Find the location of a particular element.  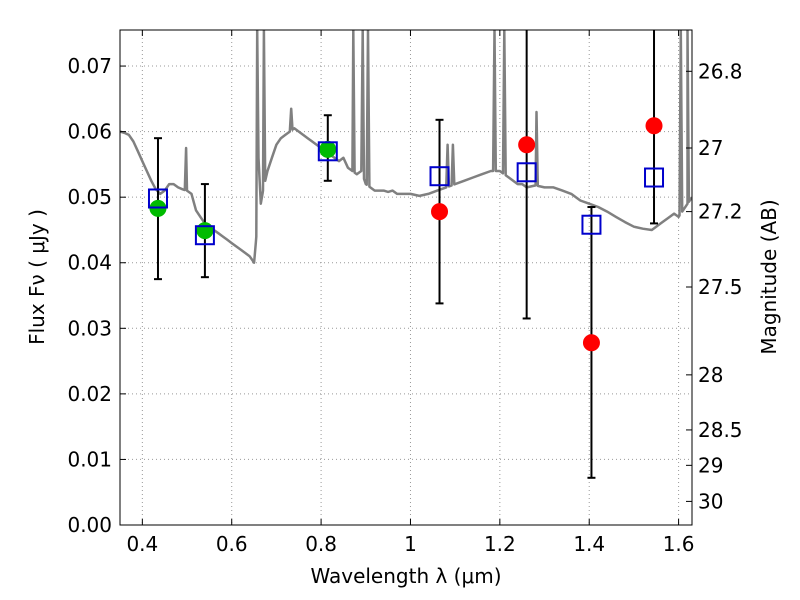

right-axis-tick-label: 27 is located at coordinates (710, 148).